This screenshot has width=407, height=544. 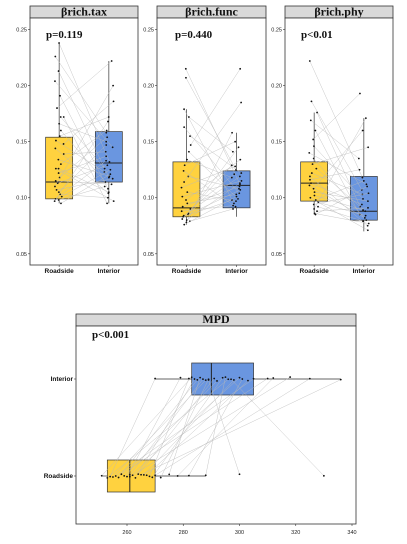 I want to click on y-tick-label: 0.05, so click(x=21, y=255).